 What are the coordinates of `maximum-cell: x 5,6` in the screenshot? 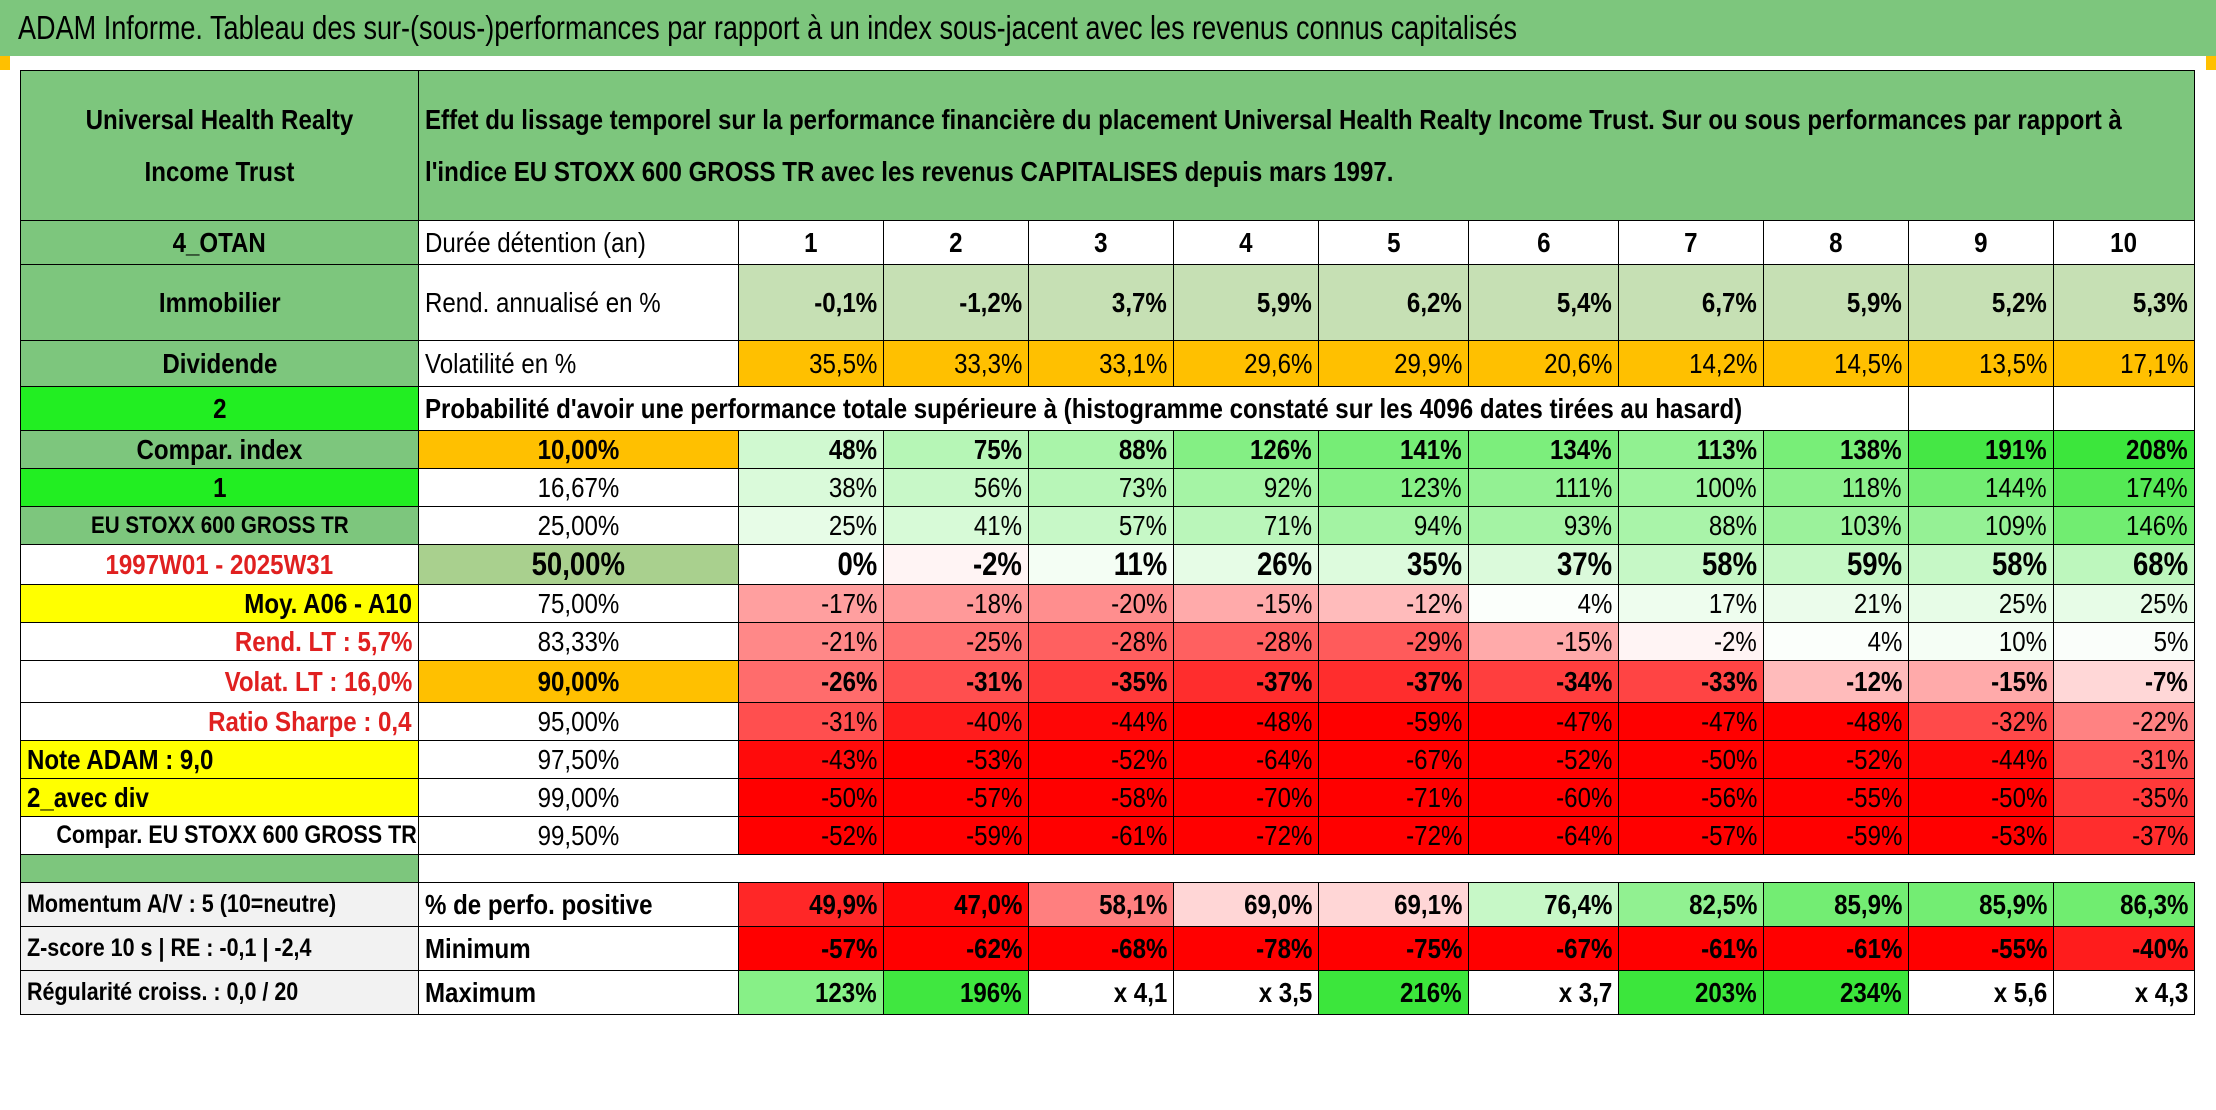 It's located at (1981, 992).